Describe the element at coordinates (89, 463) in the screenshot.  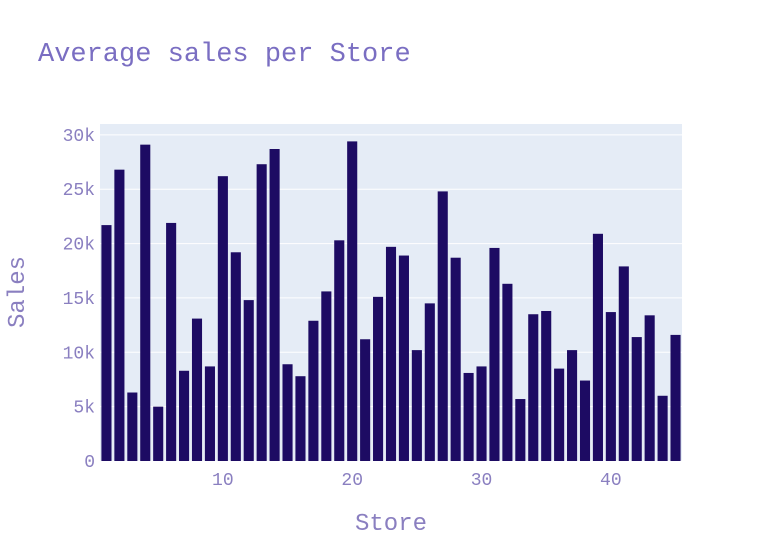
I see `y-tick-label: 0` at that location.